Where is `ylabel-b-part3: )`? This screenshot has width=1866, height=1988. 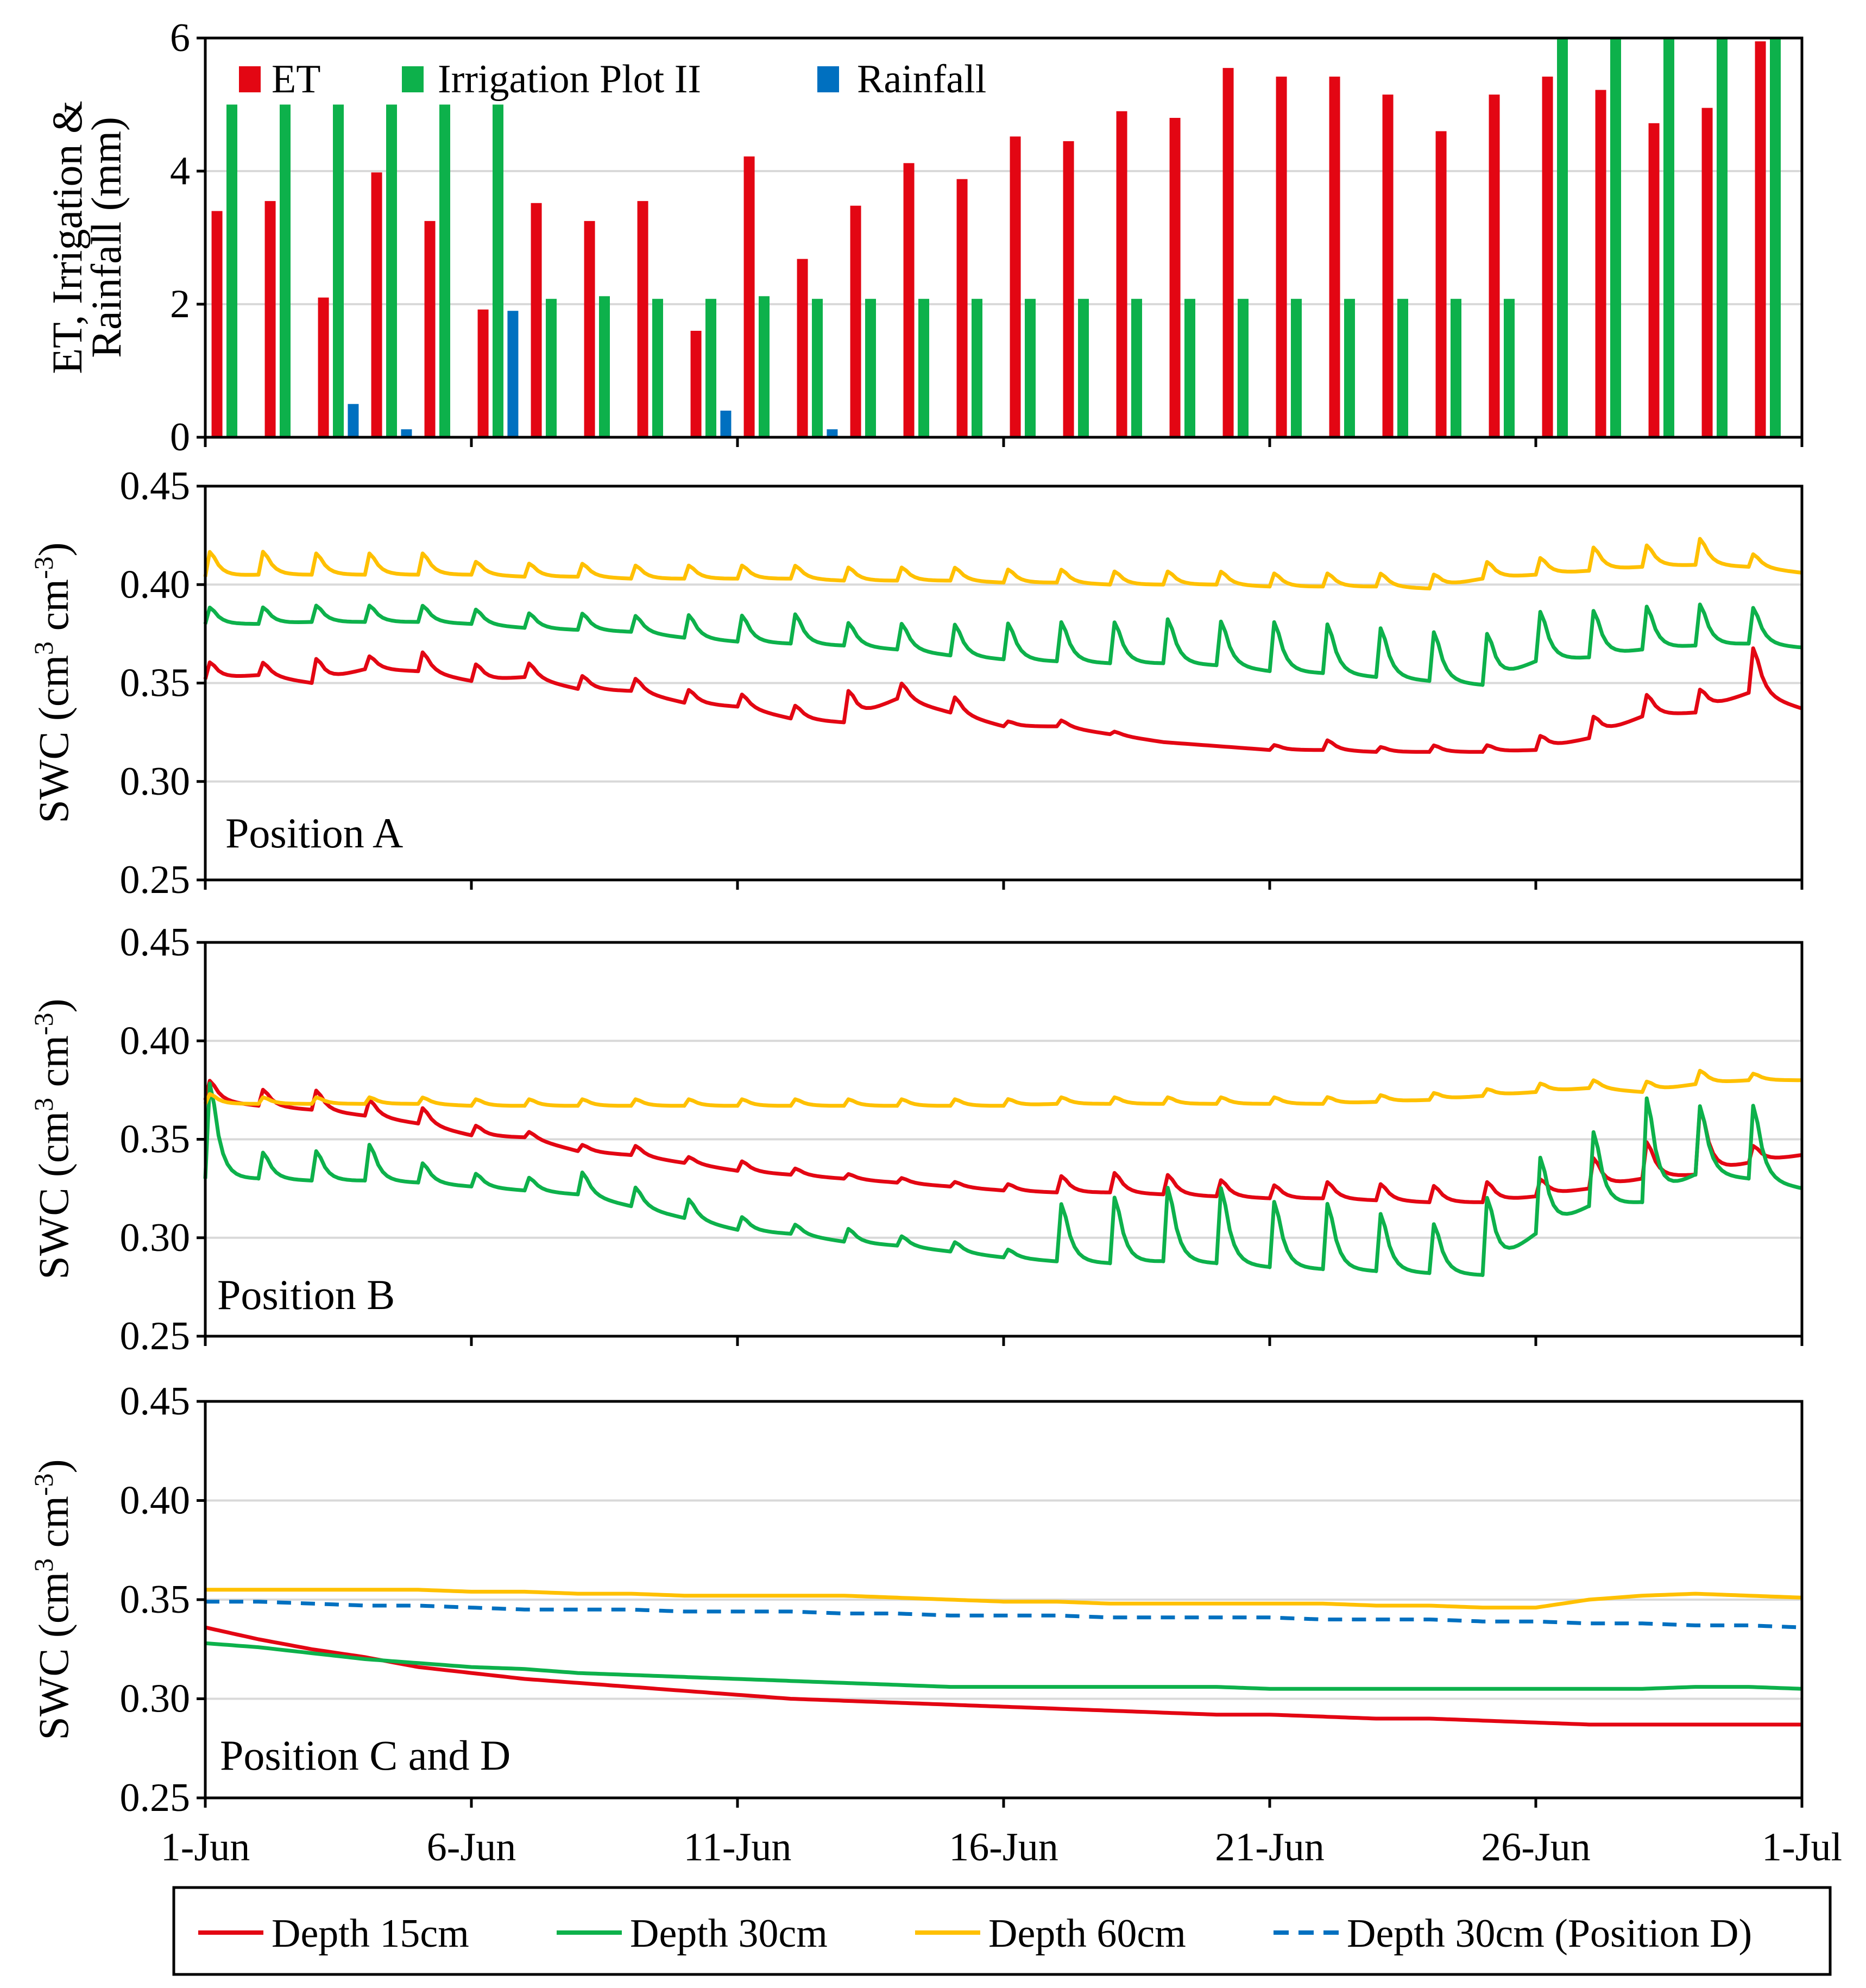 ylabel-b-part3: ) is located at coordinates (54, 1005).